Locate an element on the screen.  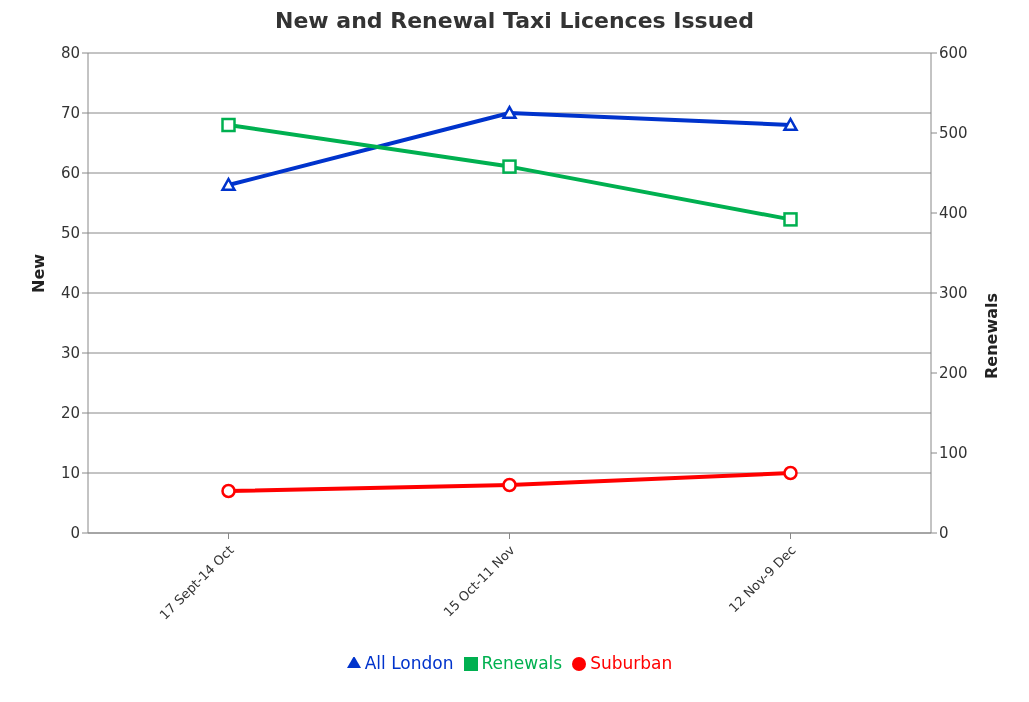
y-tick-label: 30 is located at coordinates (70, 353).